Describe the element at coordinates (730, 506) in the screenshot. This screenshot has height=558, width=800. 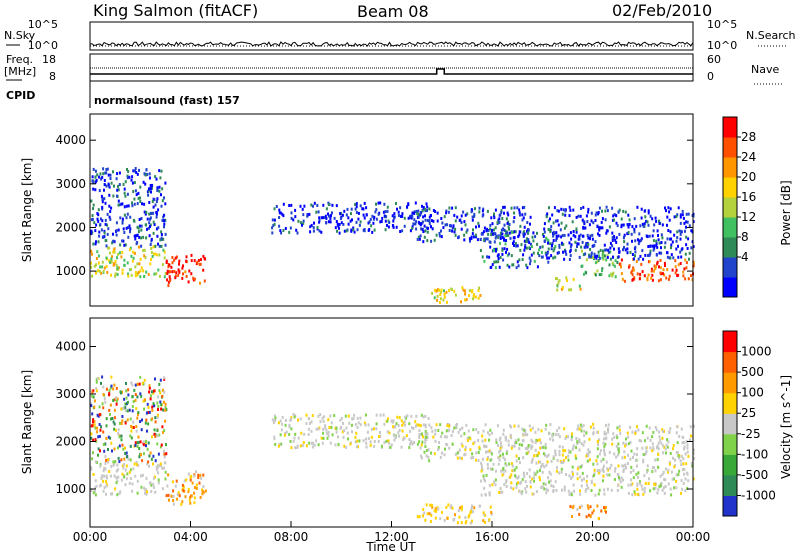
I see `colorbar-swatch` at that location.